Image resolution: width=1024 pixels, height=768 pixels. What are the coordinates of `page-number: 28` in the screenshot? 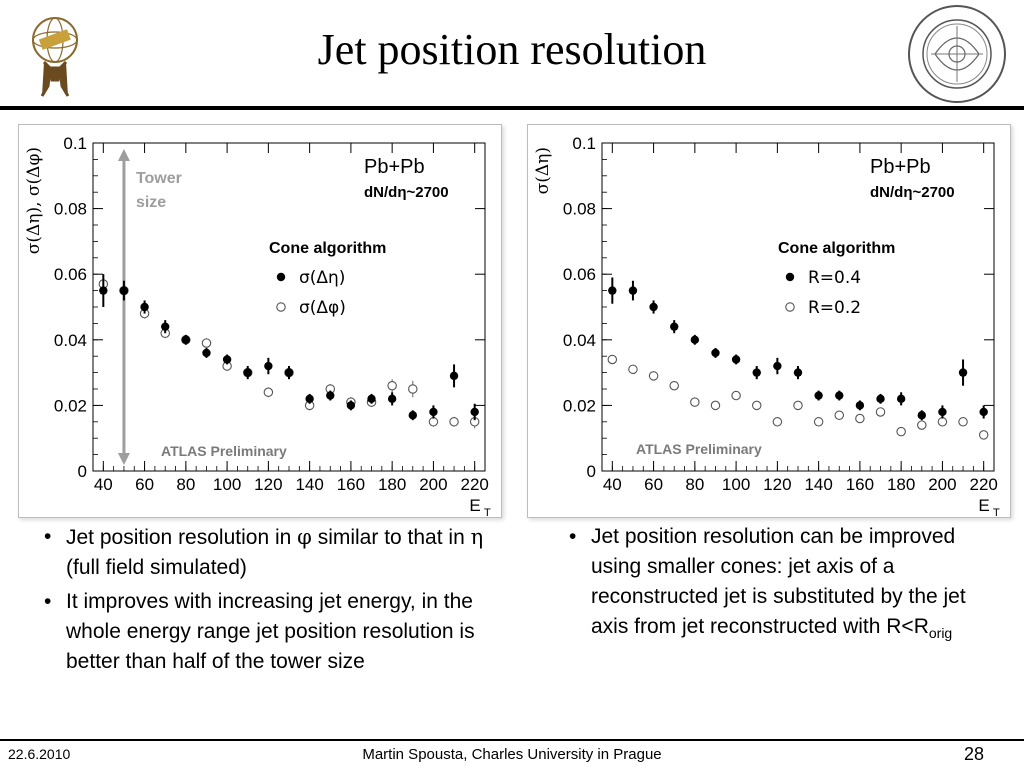 It's located at (973, 754).